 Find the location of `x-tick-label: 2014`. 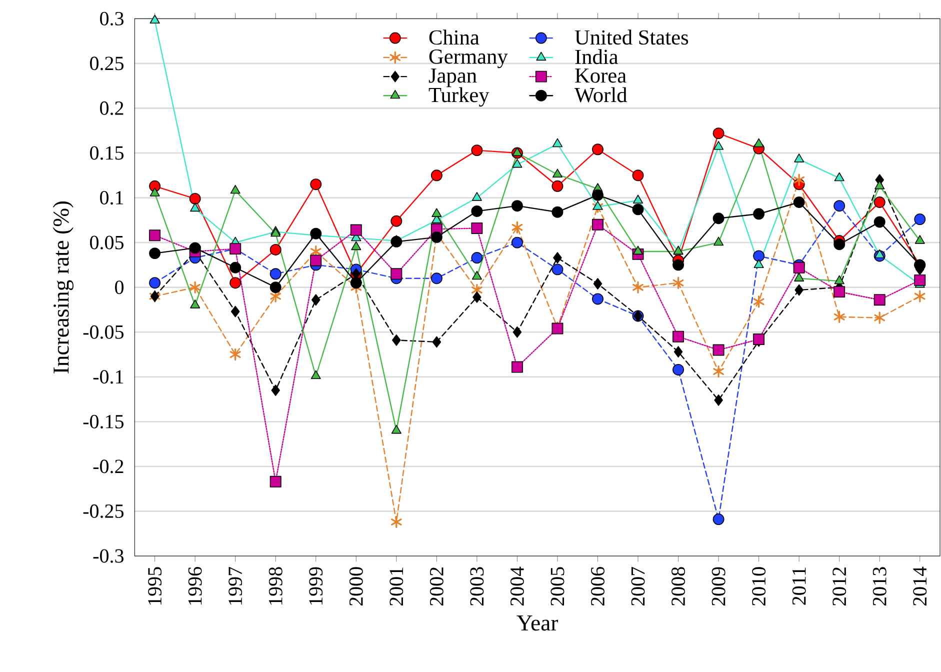

x-tick-label: 2014 is located at coordinates (920, 586).